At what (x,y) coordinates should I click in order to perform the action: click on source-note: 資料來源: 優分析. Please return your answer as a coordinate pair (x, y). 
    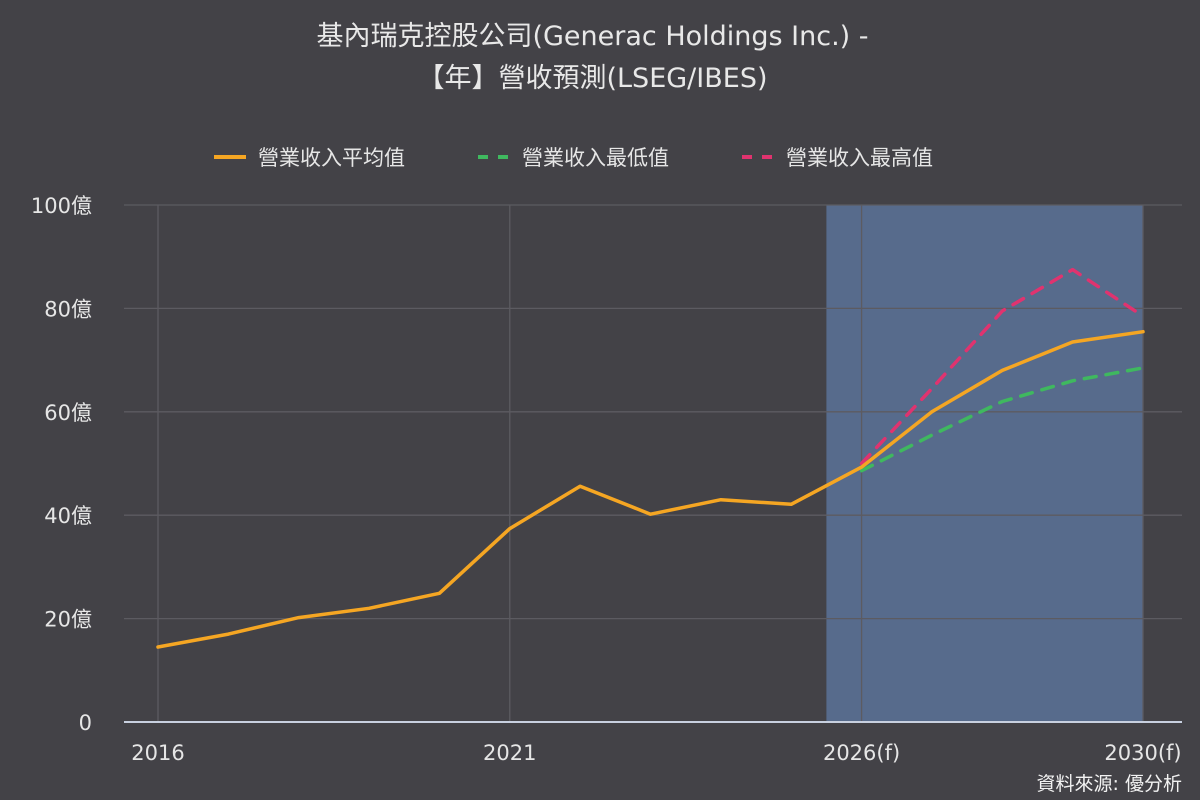
    Looking at the image, I should click on (1109, 784).